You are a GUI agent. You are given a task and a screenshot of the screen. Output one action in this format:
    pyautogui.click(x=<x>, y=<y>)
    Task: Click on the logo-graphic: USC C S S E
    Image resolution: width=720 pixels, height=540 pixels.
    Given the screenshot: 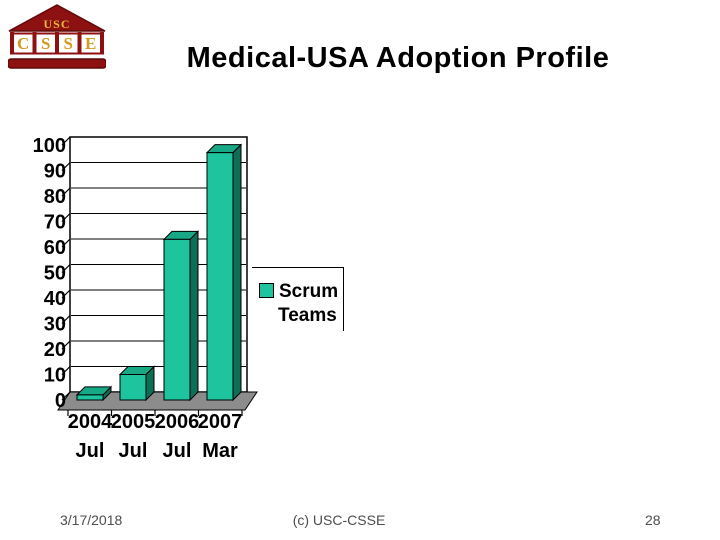 What is the action you would take?
    pyautogui.click(x=57, y=36)
    